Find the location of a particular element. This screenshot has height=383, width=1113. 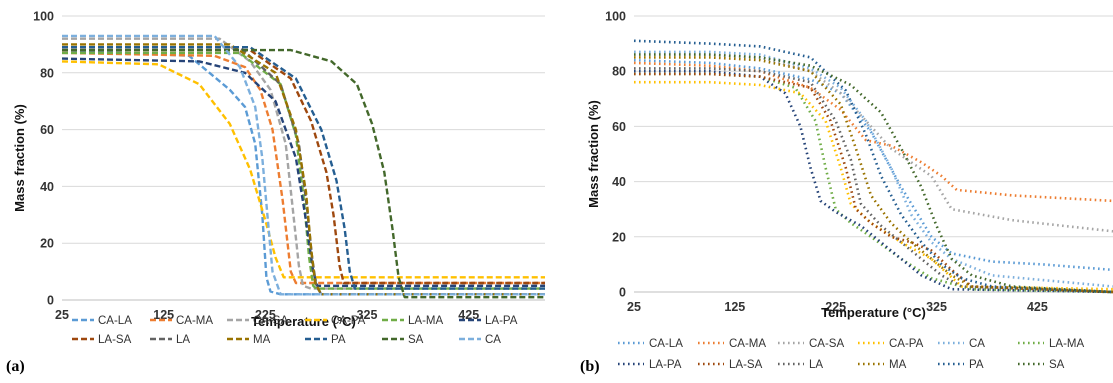

panel-label: (b) is located at coordinates (590, 366).